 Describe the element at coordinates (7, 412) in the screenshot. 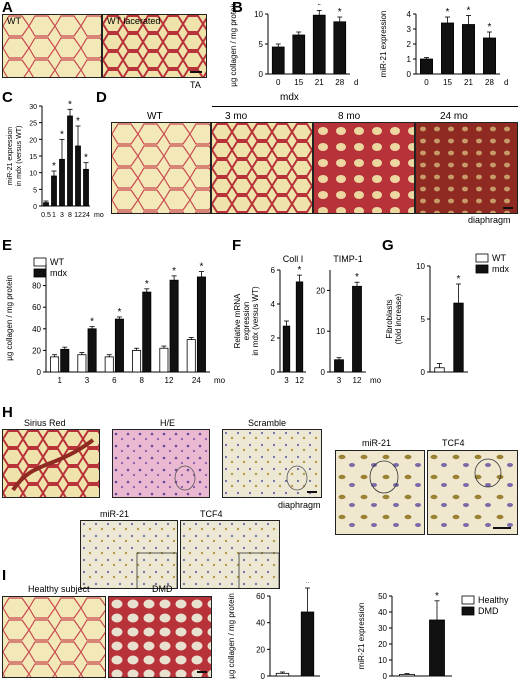

I see `panel-label-h: H` at that location.